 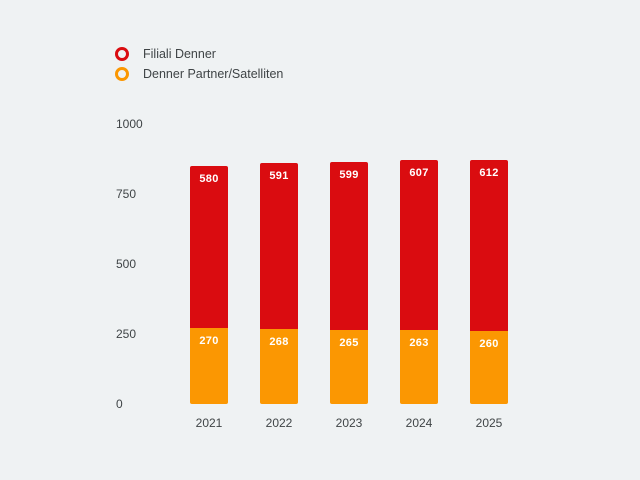 I want to click on bar-value-label-red: 580, so click(x=209, y=179).